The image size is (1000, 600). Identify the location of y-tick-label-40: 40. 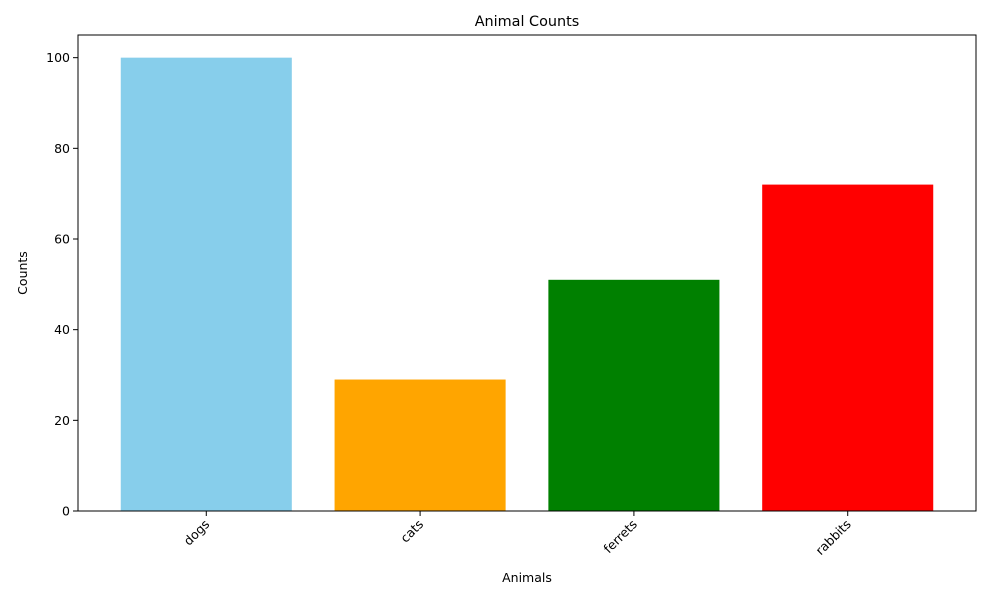
(62, 329).